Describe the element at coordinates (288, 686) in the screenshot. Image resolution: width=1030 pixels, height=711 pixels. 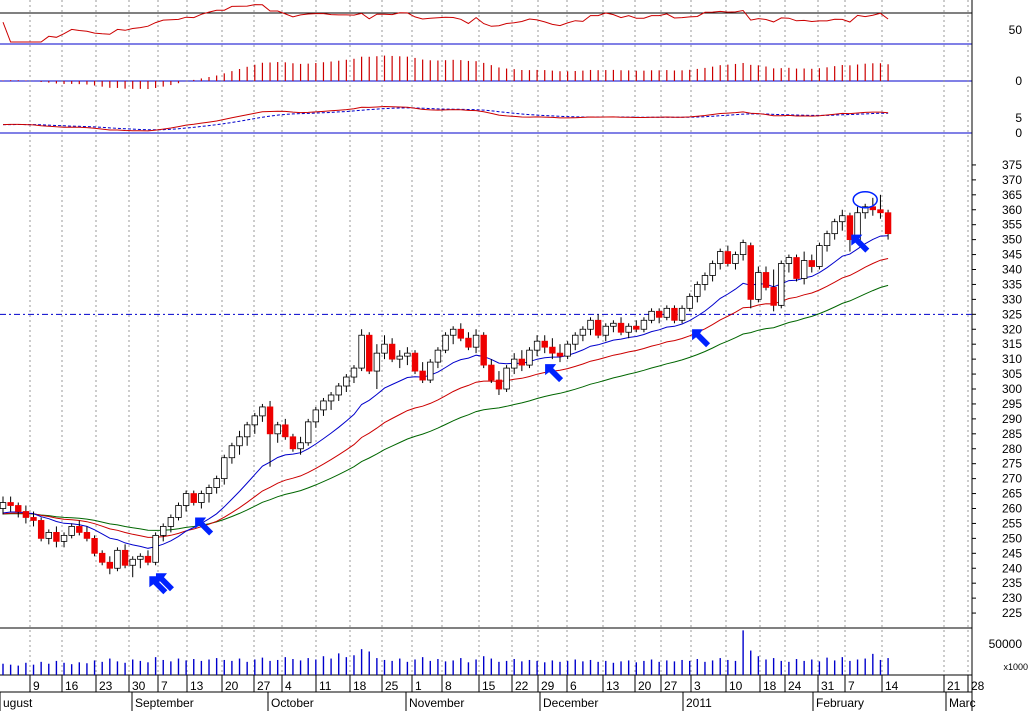
I see `day-tick-label: 4` at that location.